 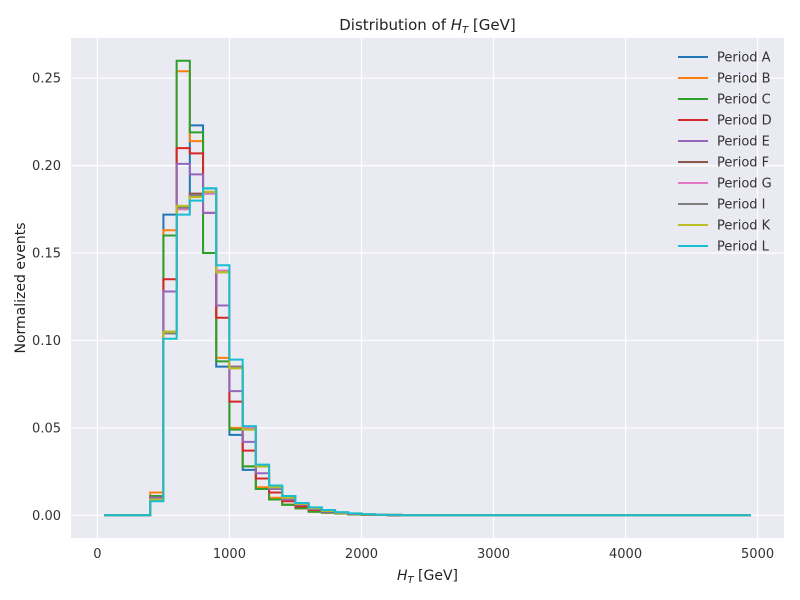 What do you see at coordinates (229, 554) in the screenshot?
I see `x-tick-label: 1000` at bounding box center [229, 554].